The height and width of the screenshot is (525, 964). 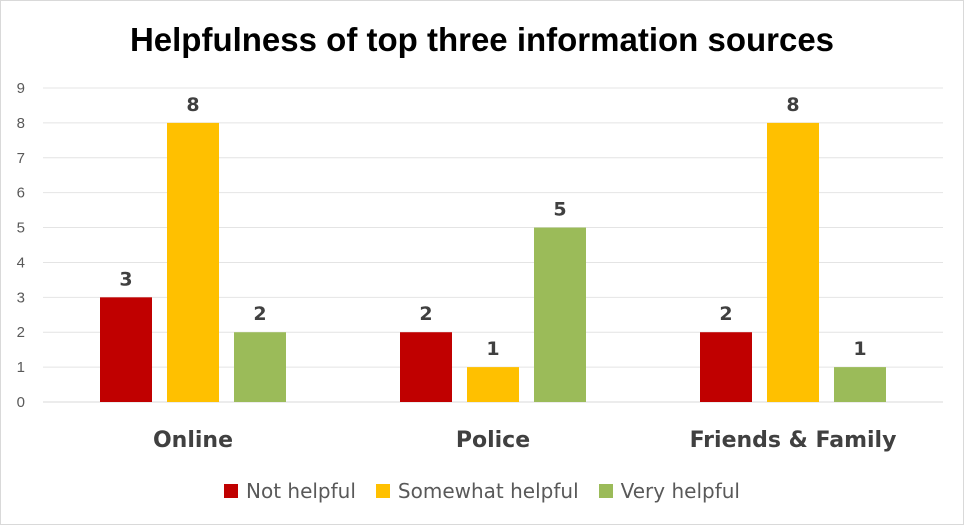 I want to click on y-tick-label: 1, so click(x=21, y=367).